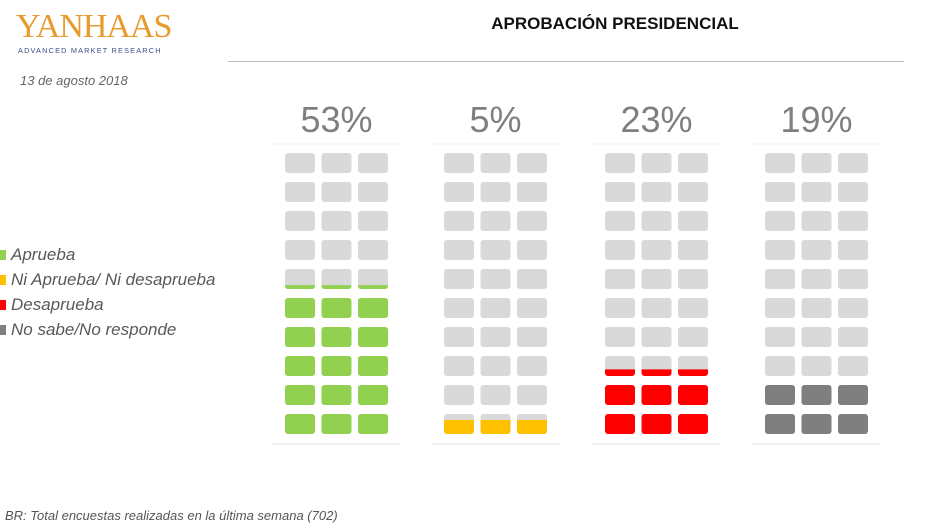 The image size is (952, 531). I want to click on title-divider, so click(566, 61).